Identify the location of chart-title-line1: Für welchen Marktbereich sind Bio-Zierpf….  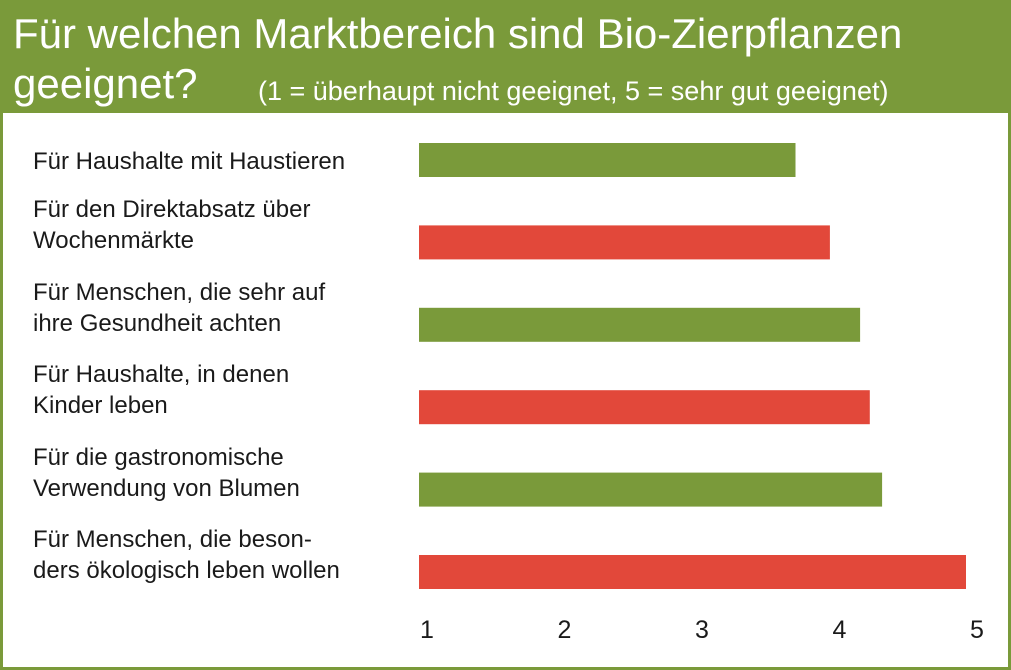
(458, 33).